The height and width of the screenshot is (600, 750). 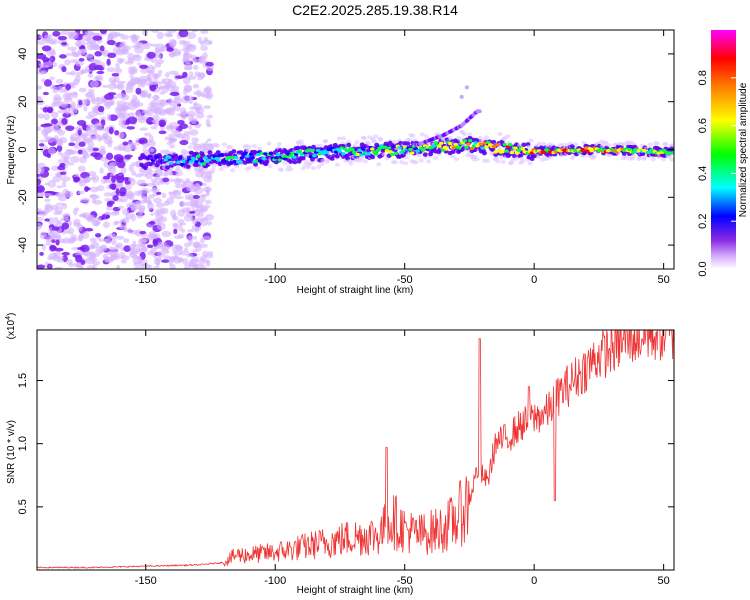 I want to click on colorbar-label: Normalized spectral amplitude, so click(x=743, y=149).